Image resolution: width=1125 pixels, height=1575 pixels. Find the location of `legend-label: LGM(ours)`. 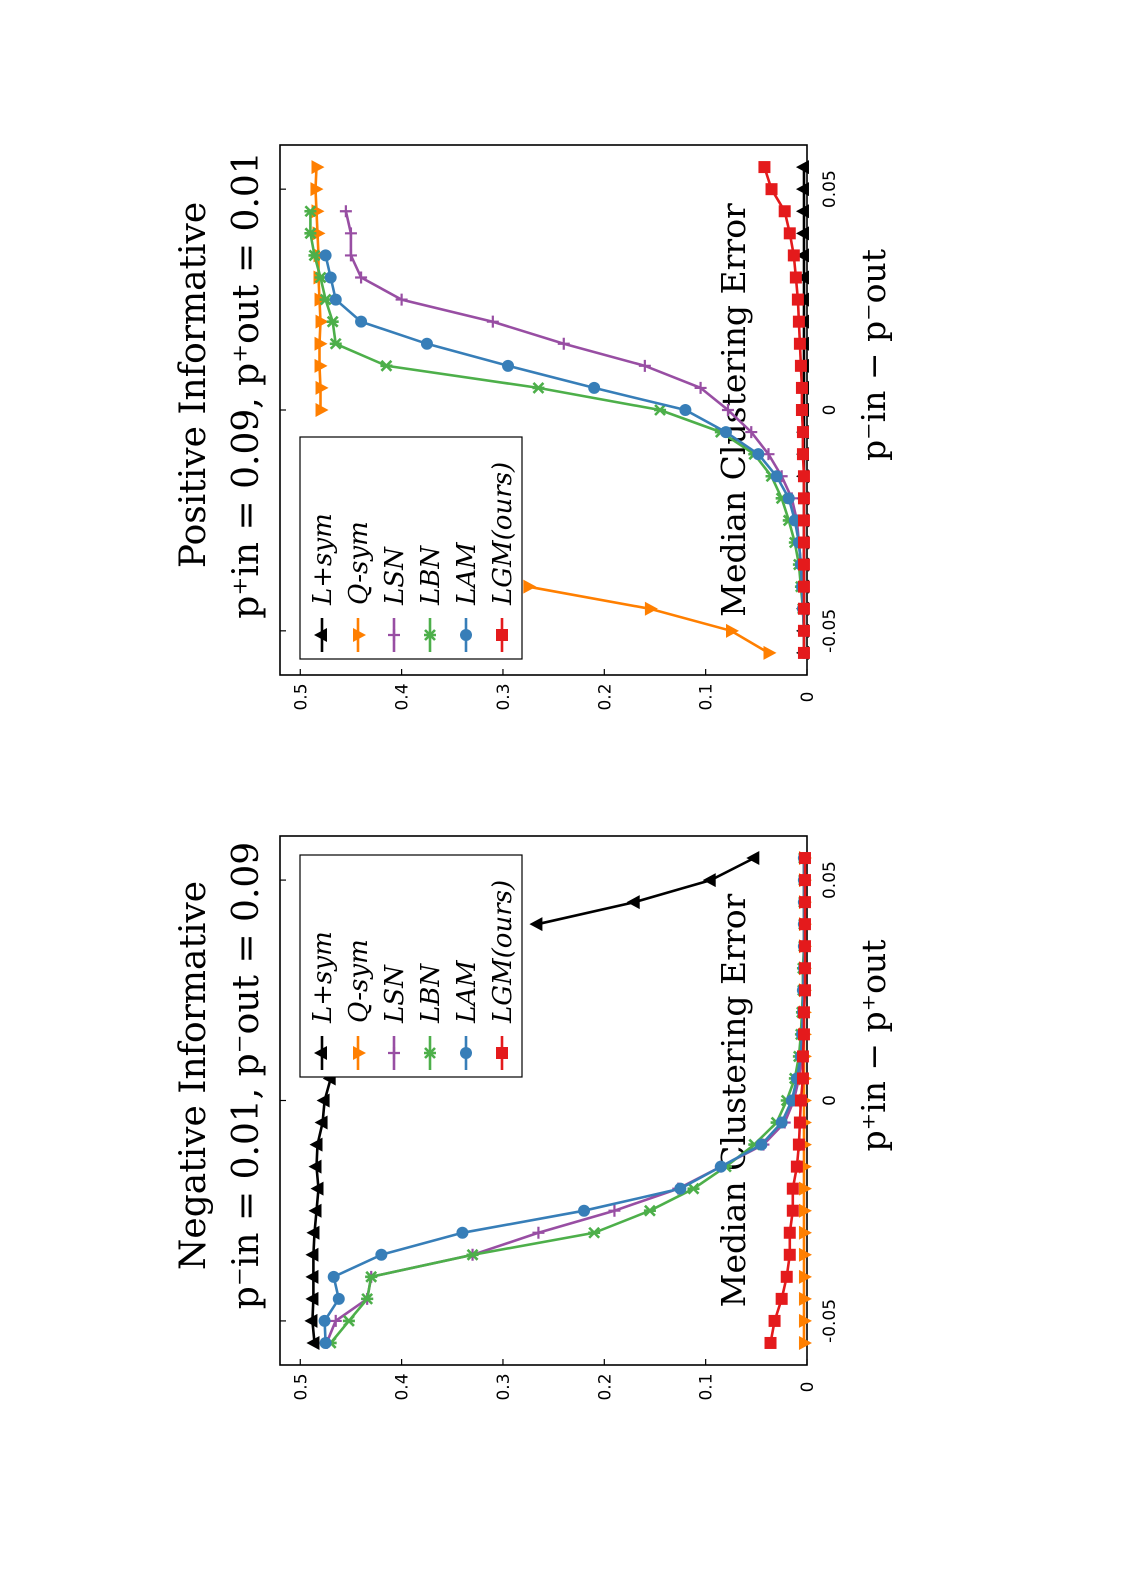

legend-label: LGM(ours) is located at coordinates (503, 534).